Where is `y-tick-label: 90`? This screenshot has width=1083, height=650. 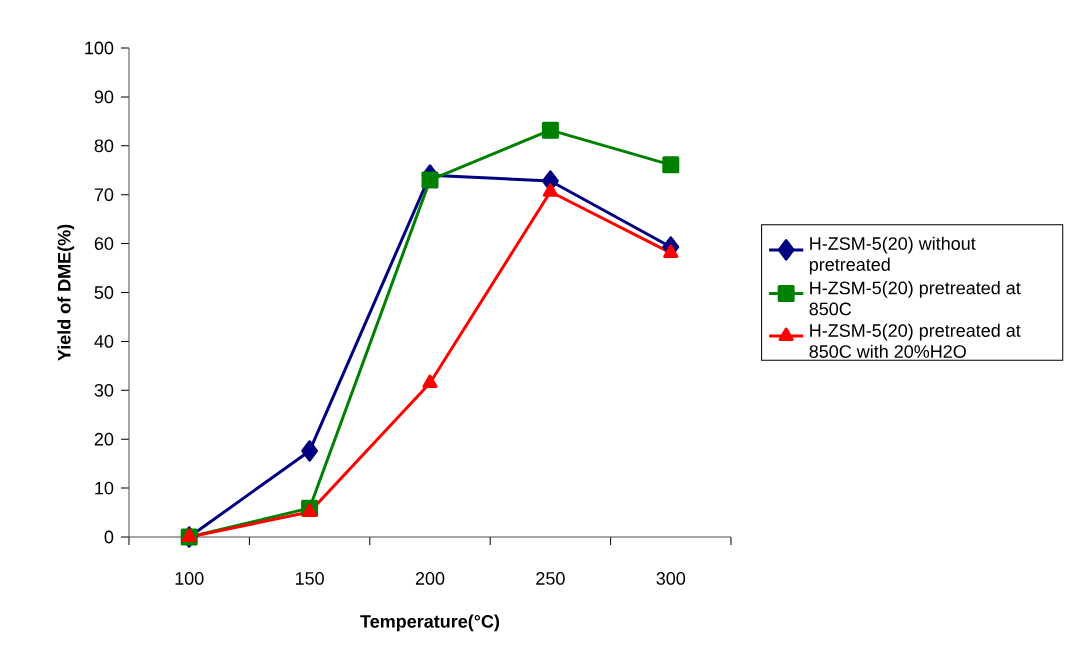 y-tick-label: 90 is located at coordinates (104, 97).